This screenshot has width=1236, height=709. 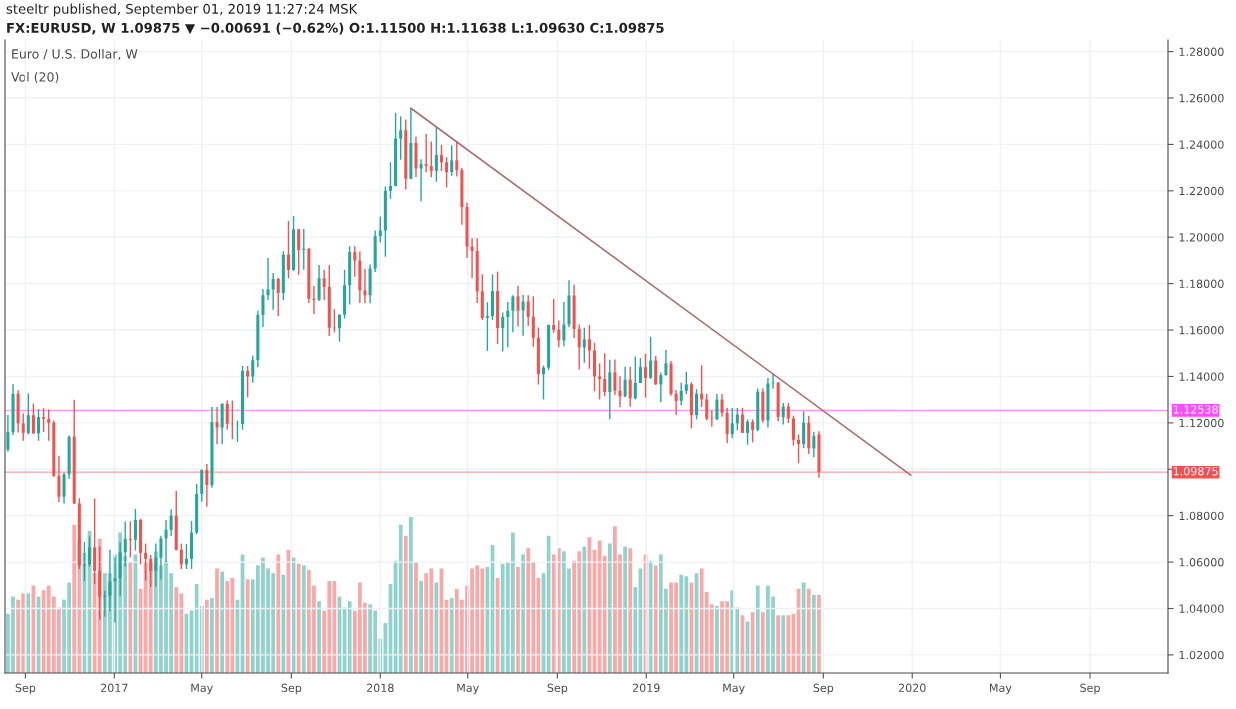 I want to click on y-tick-label: 1.06000, so click(x=1201, y=562).